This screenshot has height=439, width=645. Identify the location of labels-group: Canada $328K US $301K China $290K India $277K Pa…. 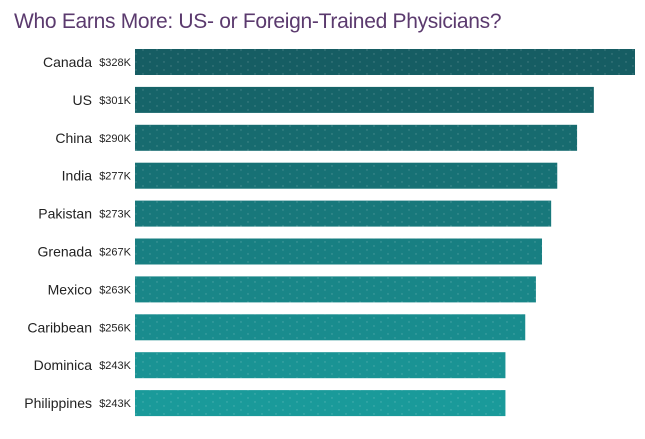
(77, 232).